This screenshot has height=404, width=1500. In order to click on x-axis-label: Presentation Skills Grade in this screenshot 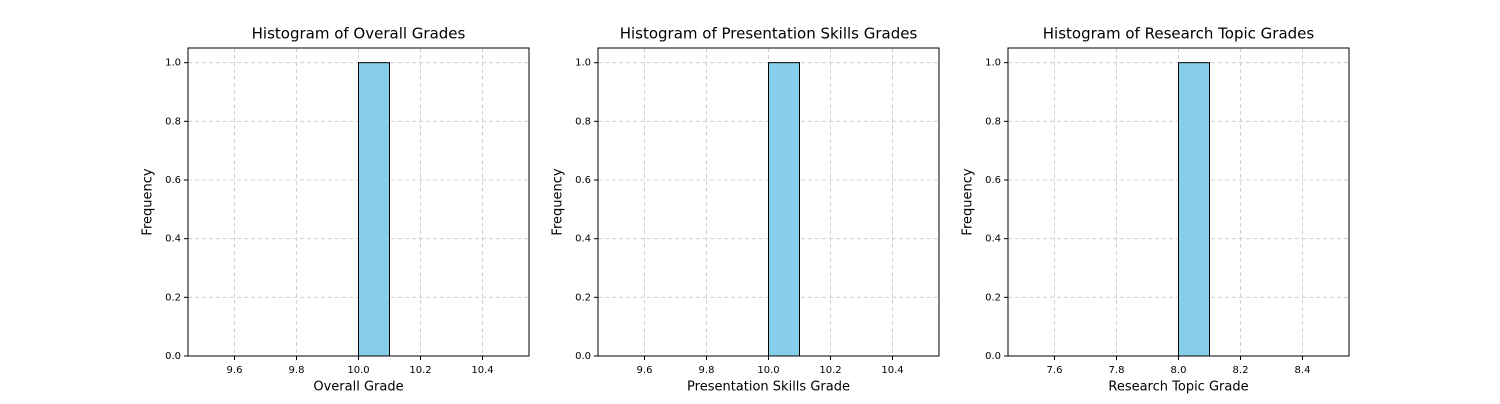, I will do `click(768, 387)`.